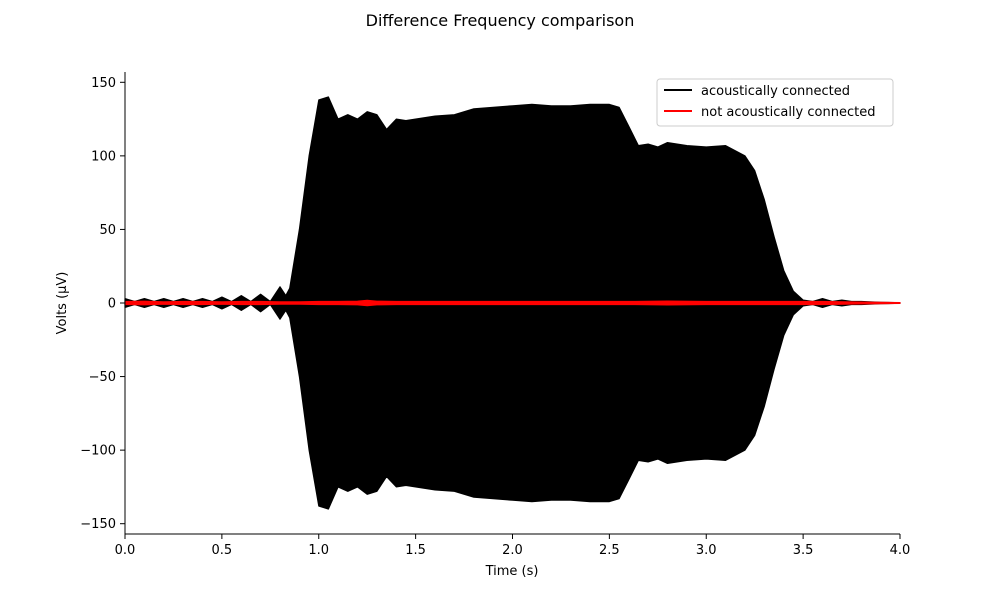 The image size is (1000, 600). What do you see at coordinates (500, 20) in the screenshot?
I see `chart-title: Difference Frequency comparison` at bounding box center [500, 20].